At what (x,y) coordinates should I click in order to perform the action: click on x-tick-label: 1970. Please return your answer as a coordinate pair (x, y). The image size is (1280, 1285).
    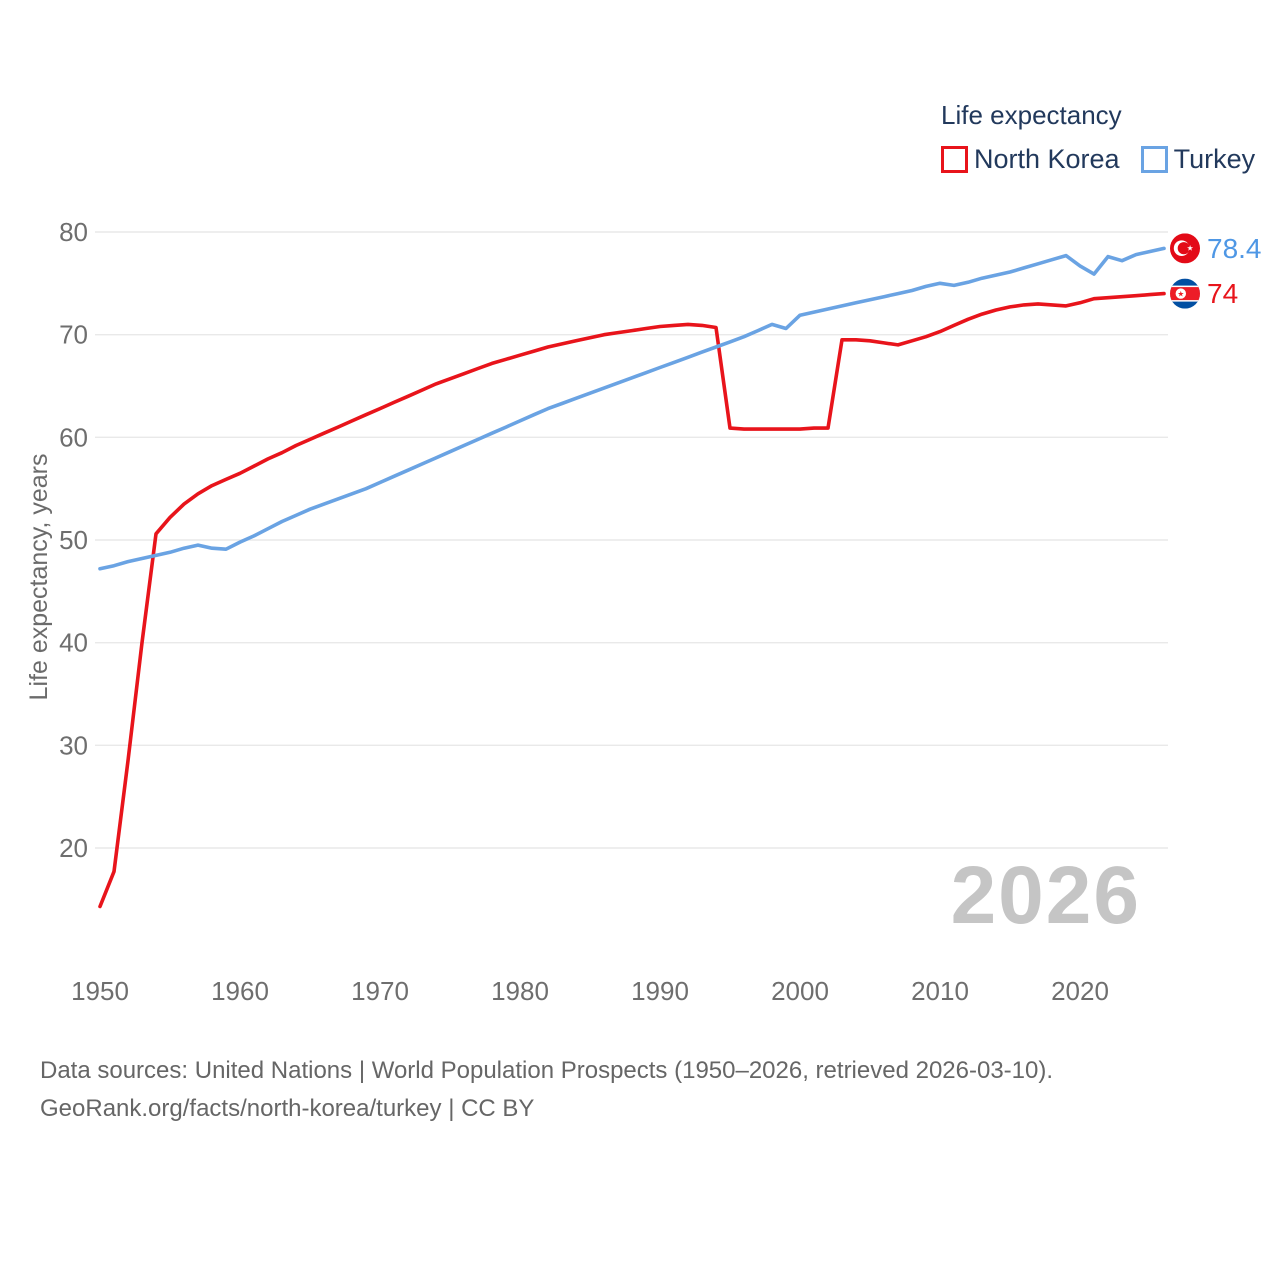
    Looking at the image, I should click on (380, 991).